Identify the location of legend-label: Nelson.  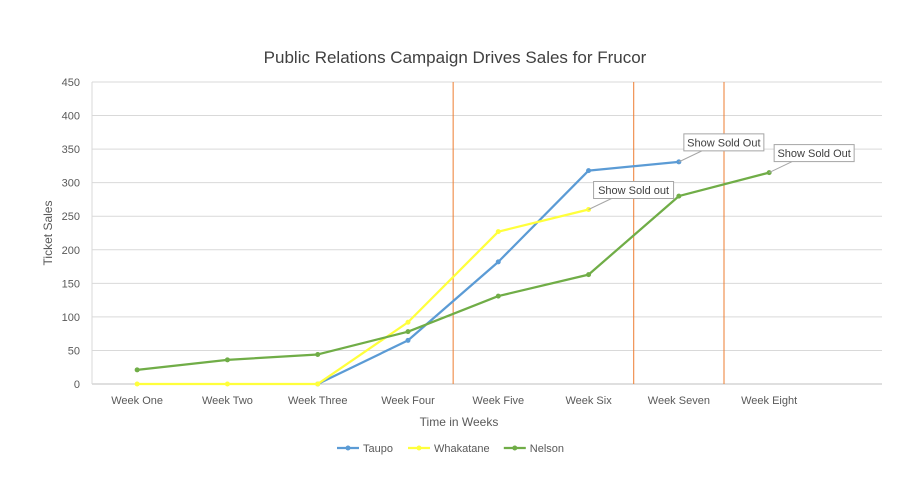
(547, 449).